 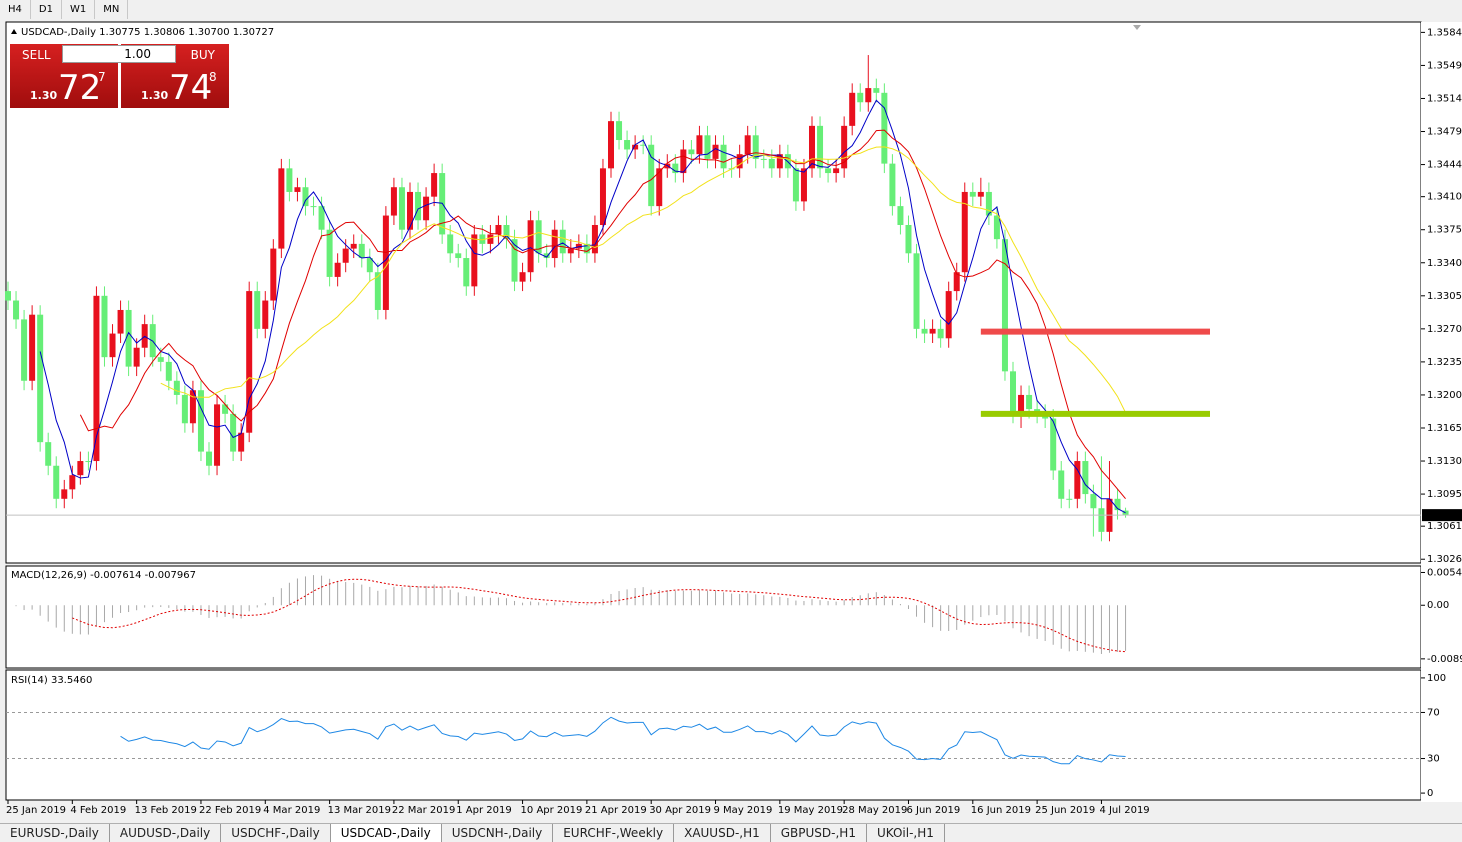 I want to click on x-tick-label: 30 Apr 2019, so click(x=680, y=810).